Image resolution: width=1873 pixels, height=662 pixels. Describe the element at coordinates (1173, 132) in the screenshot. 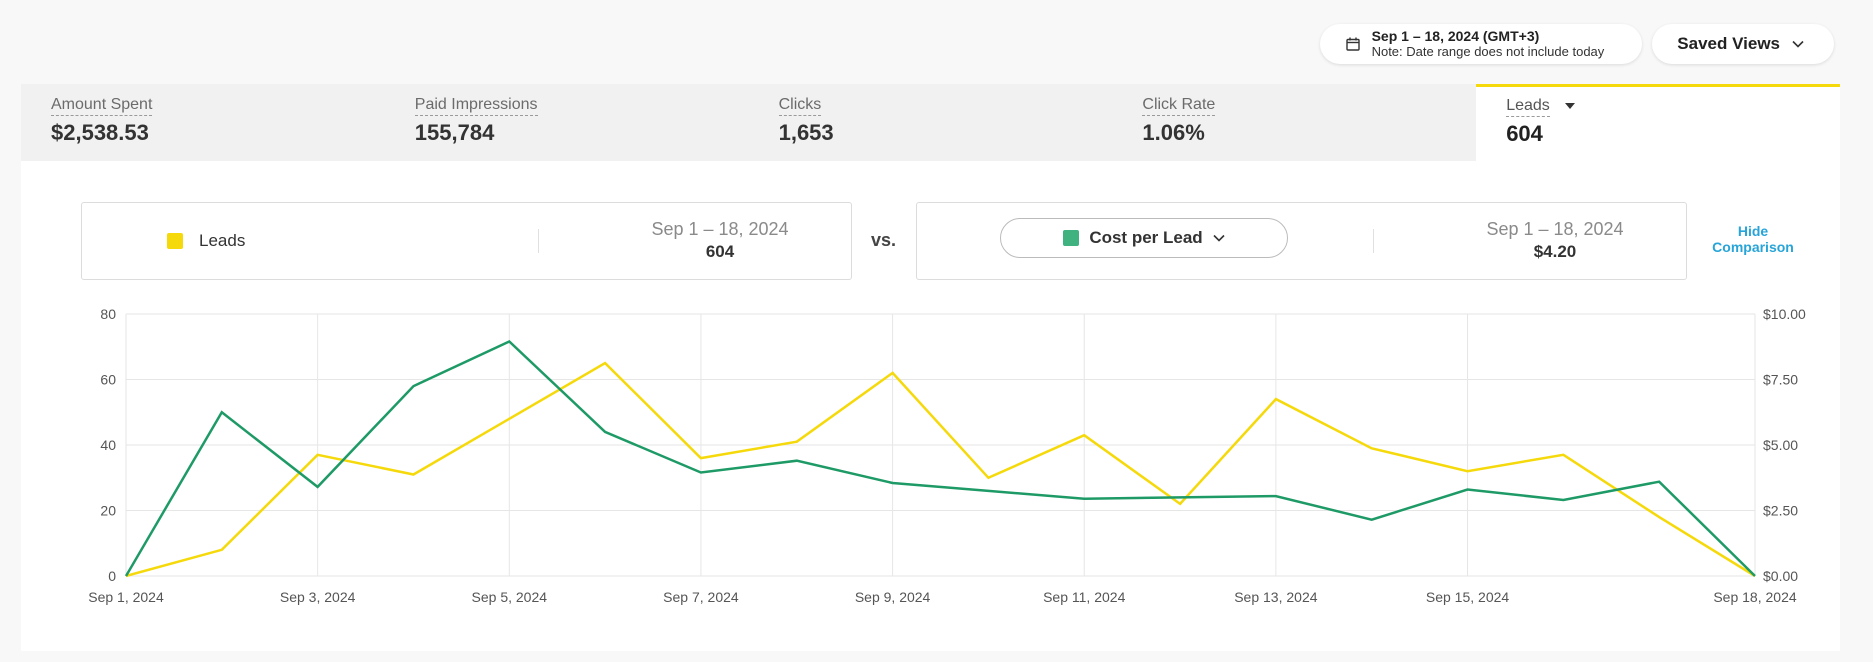

I see `metric-value: 1.06%` at that location.